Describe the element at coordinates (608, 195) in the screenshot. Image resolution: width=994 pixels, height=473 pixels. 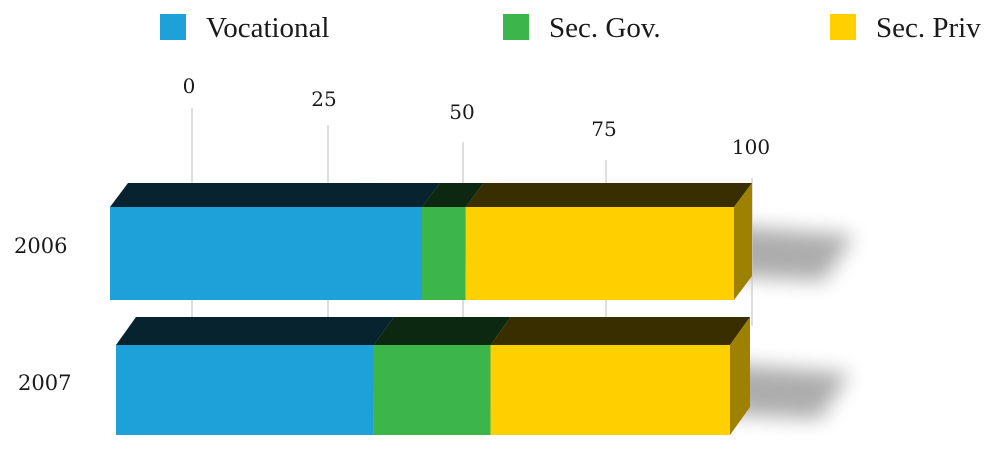
I see `bar-2006-sec-priv-top` at that location.